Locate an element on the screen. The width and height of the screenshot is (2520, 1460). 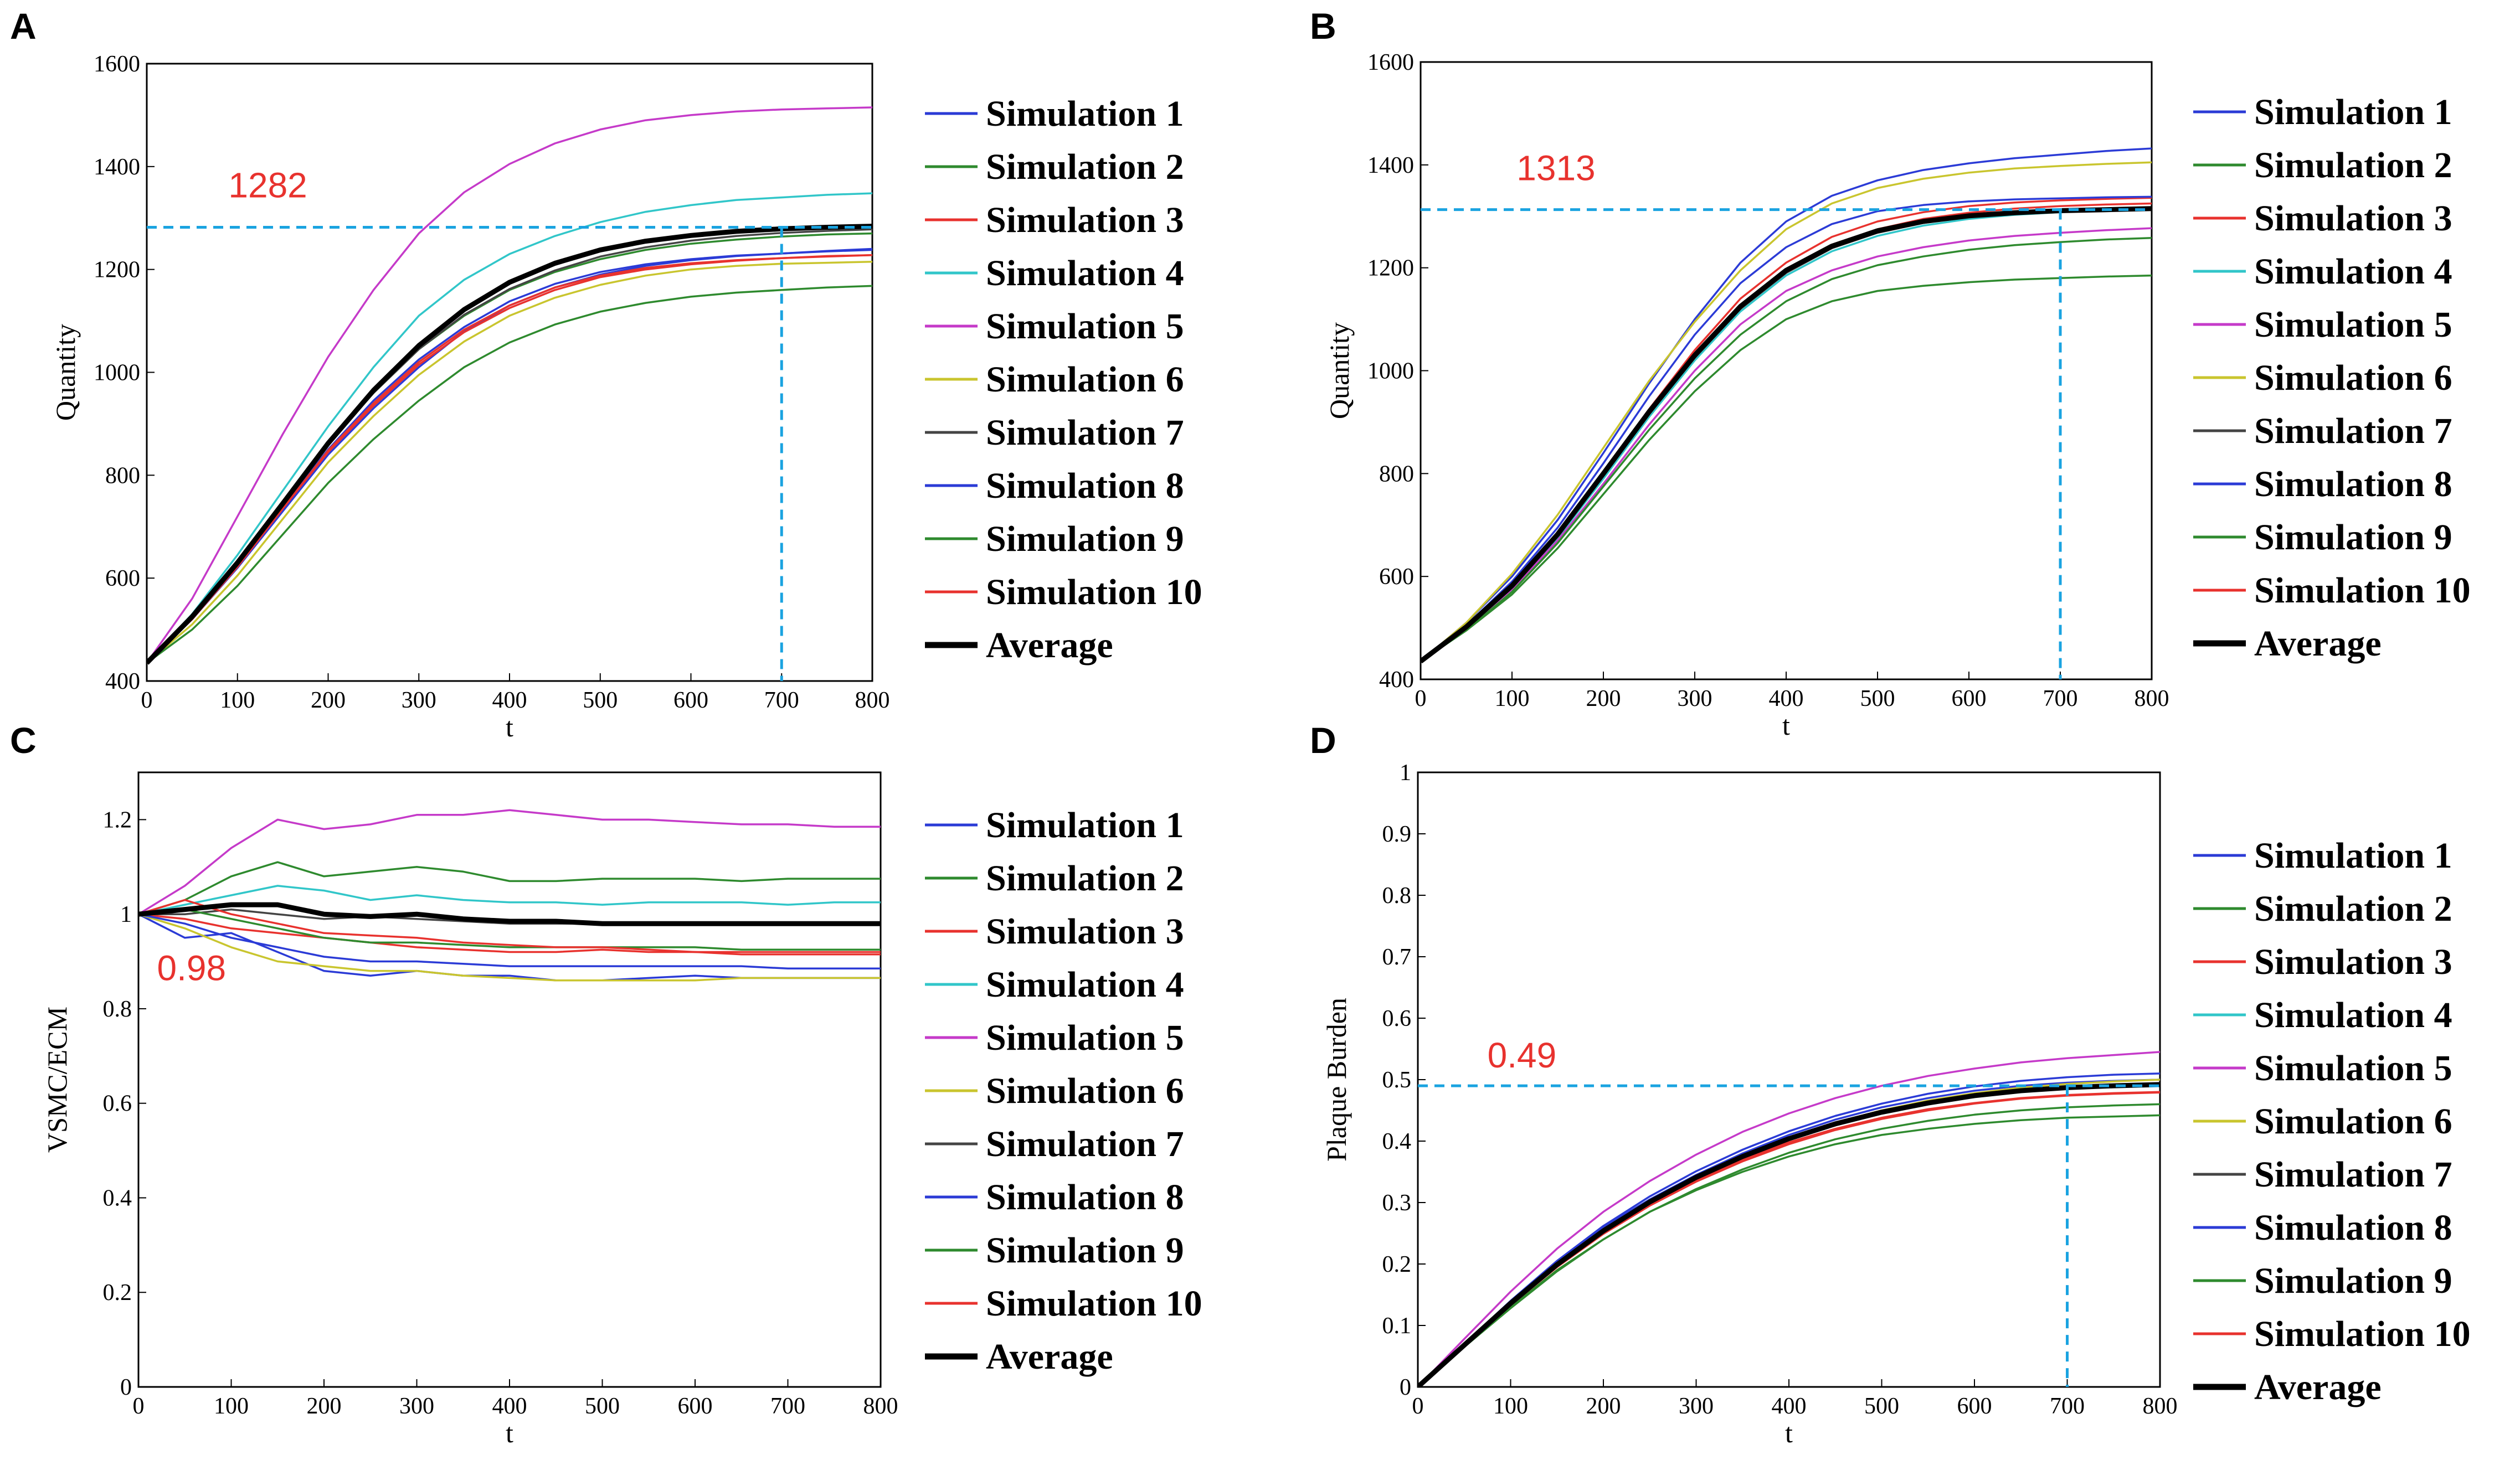
y-tick-label: 0.1 is located at coordinates (1397, 1326).